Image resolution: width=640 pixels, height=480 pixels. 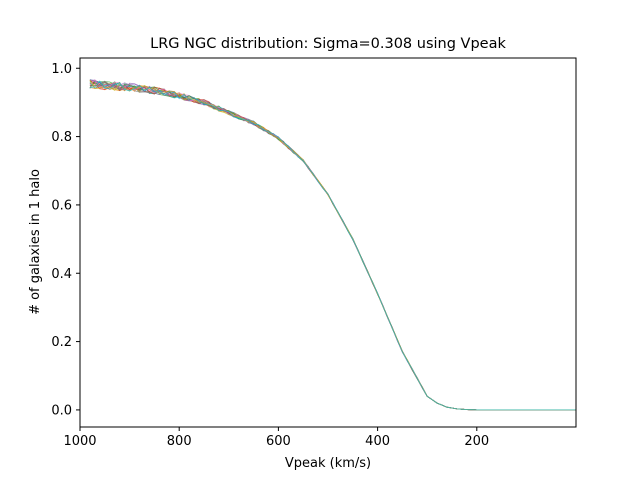 I want to click on x-tick-label: 600, so click(x=278, y=441).